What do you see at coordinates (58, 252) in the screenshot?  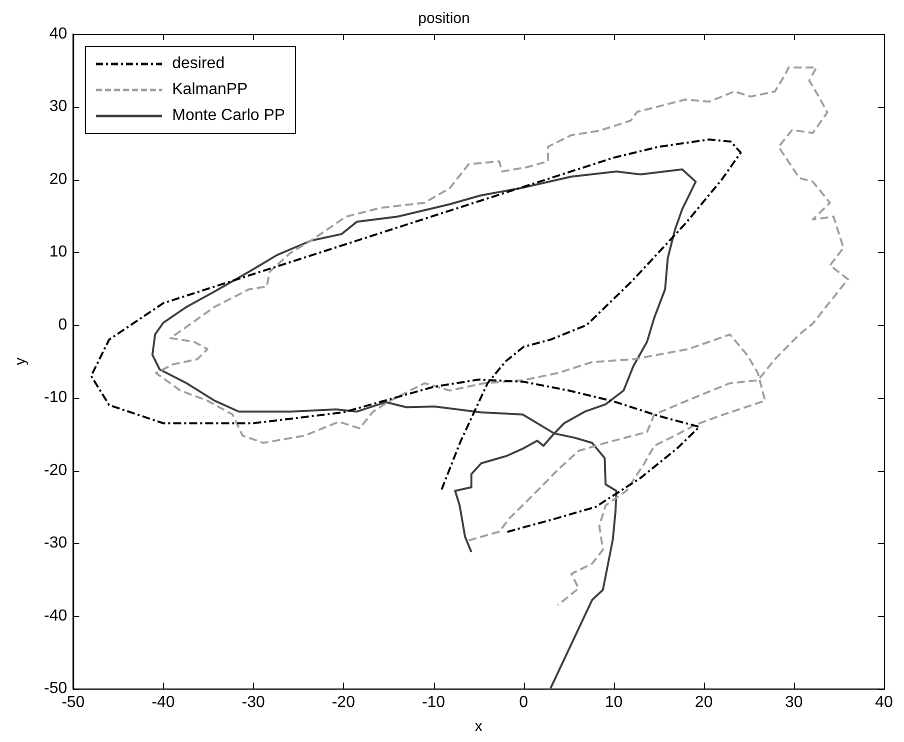 I see `y-tick-label: 10` at bounding box center [58, 252].